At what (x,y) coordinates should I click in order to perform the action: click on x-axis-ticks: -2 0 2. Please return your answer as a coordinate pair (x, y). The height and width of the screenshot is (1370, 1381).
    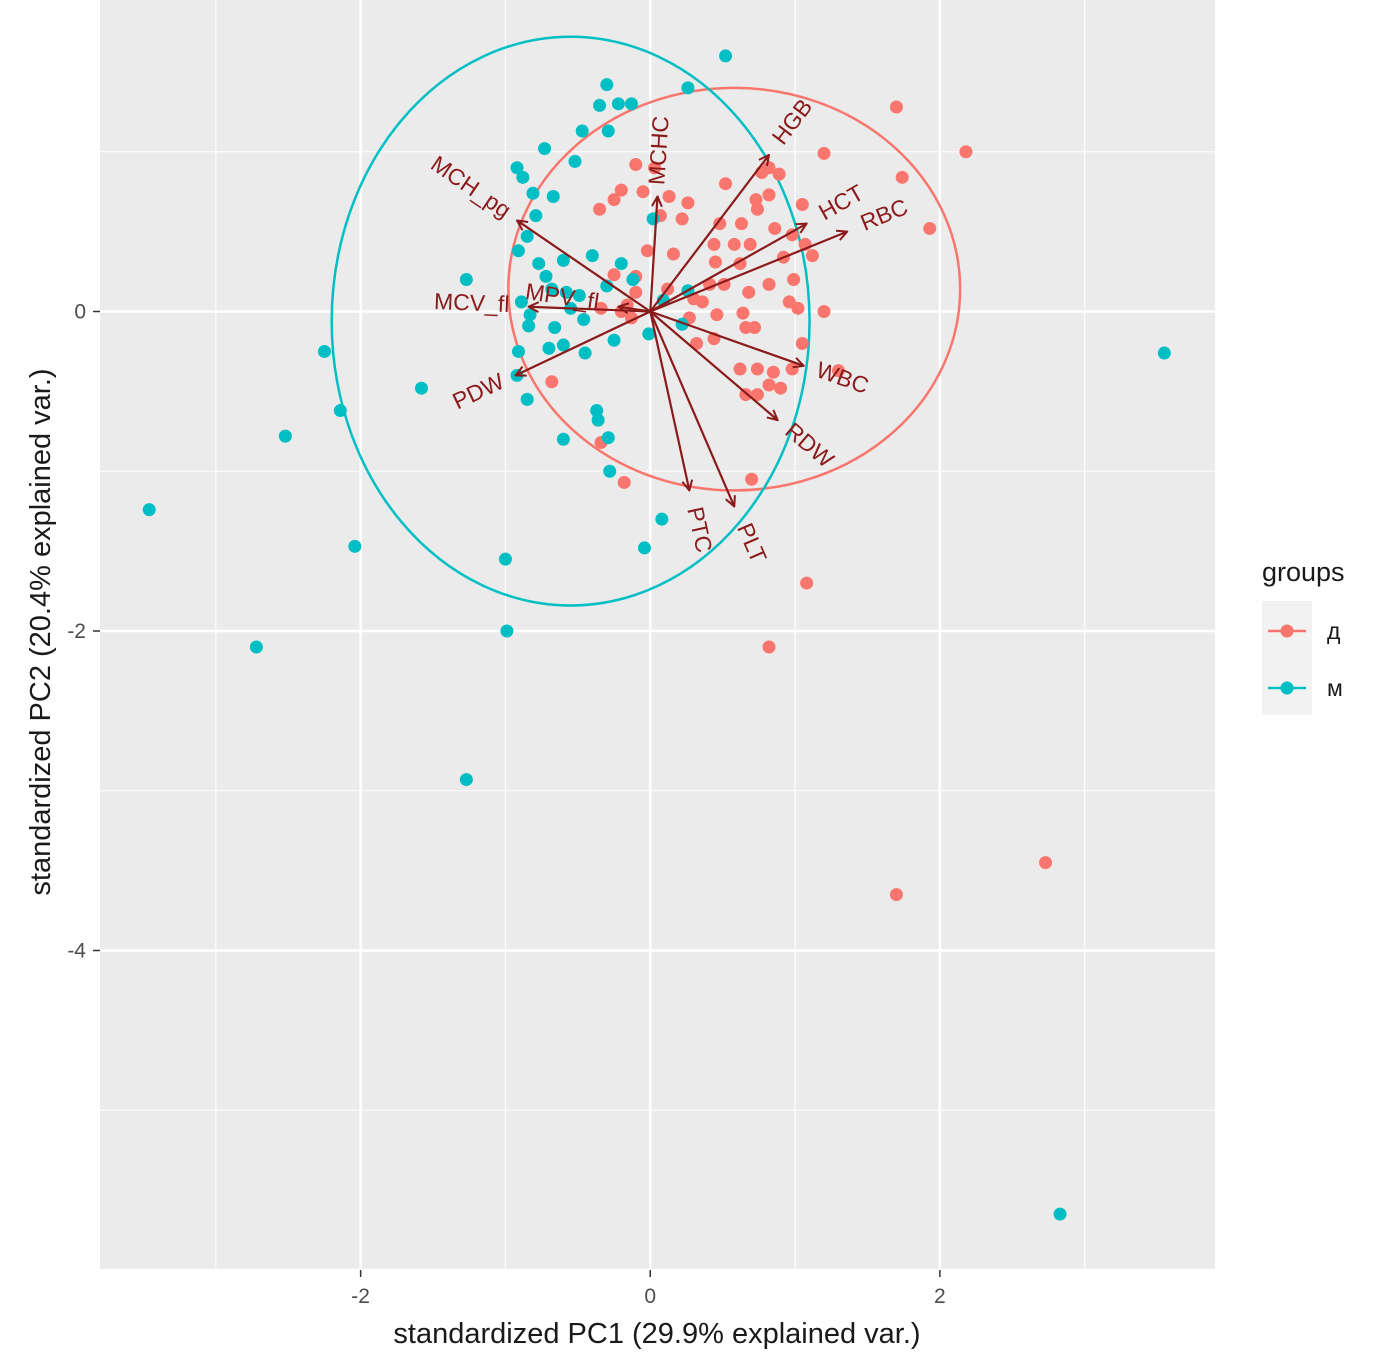
    Looking at the image, I should click on (648, 1289).